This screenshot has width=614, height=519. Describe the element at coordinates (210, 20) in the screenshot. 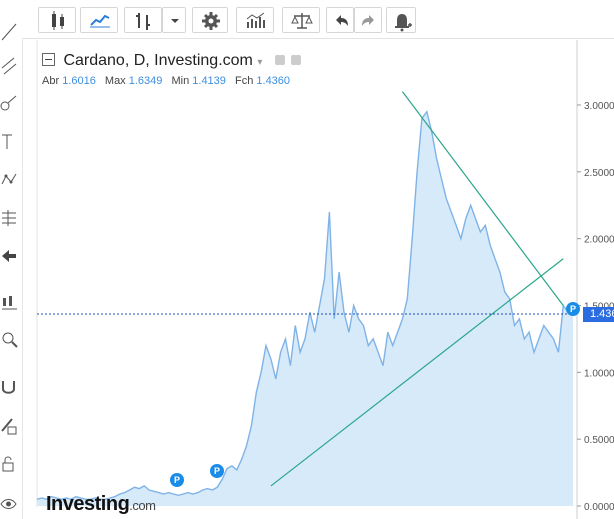

I see `gear-icon` at that location.